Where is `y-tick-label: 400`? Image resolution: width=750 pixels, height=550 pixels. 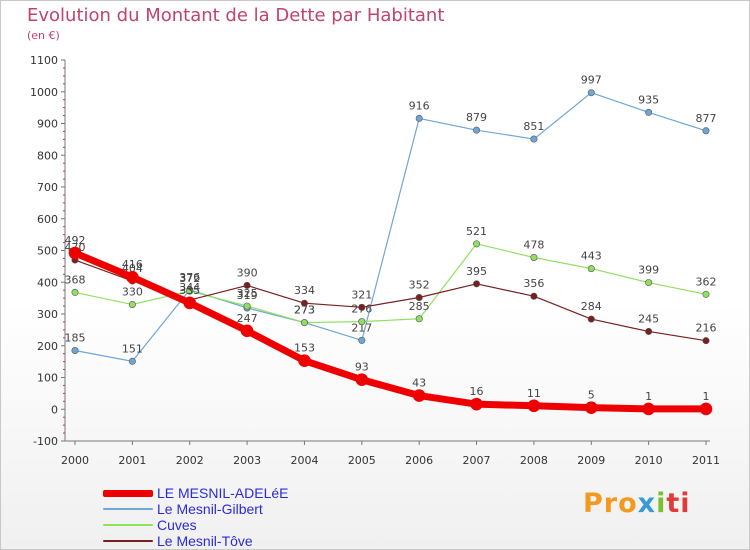 y-tick-label: 400 is located at coordinates (47, 282).